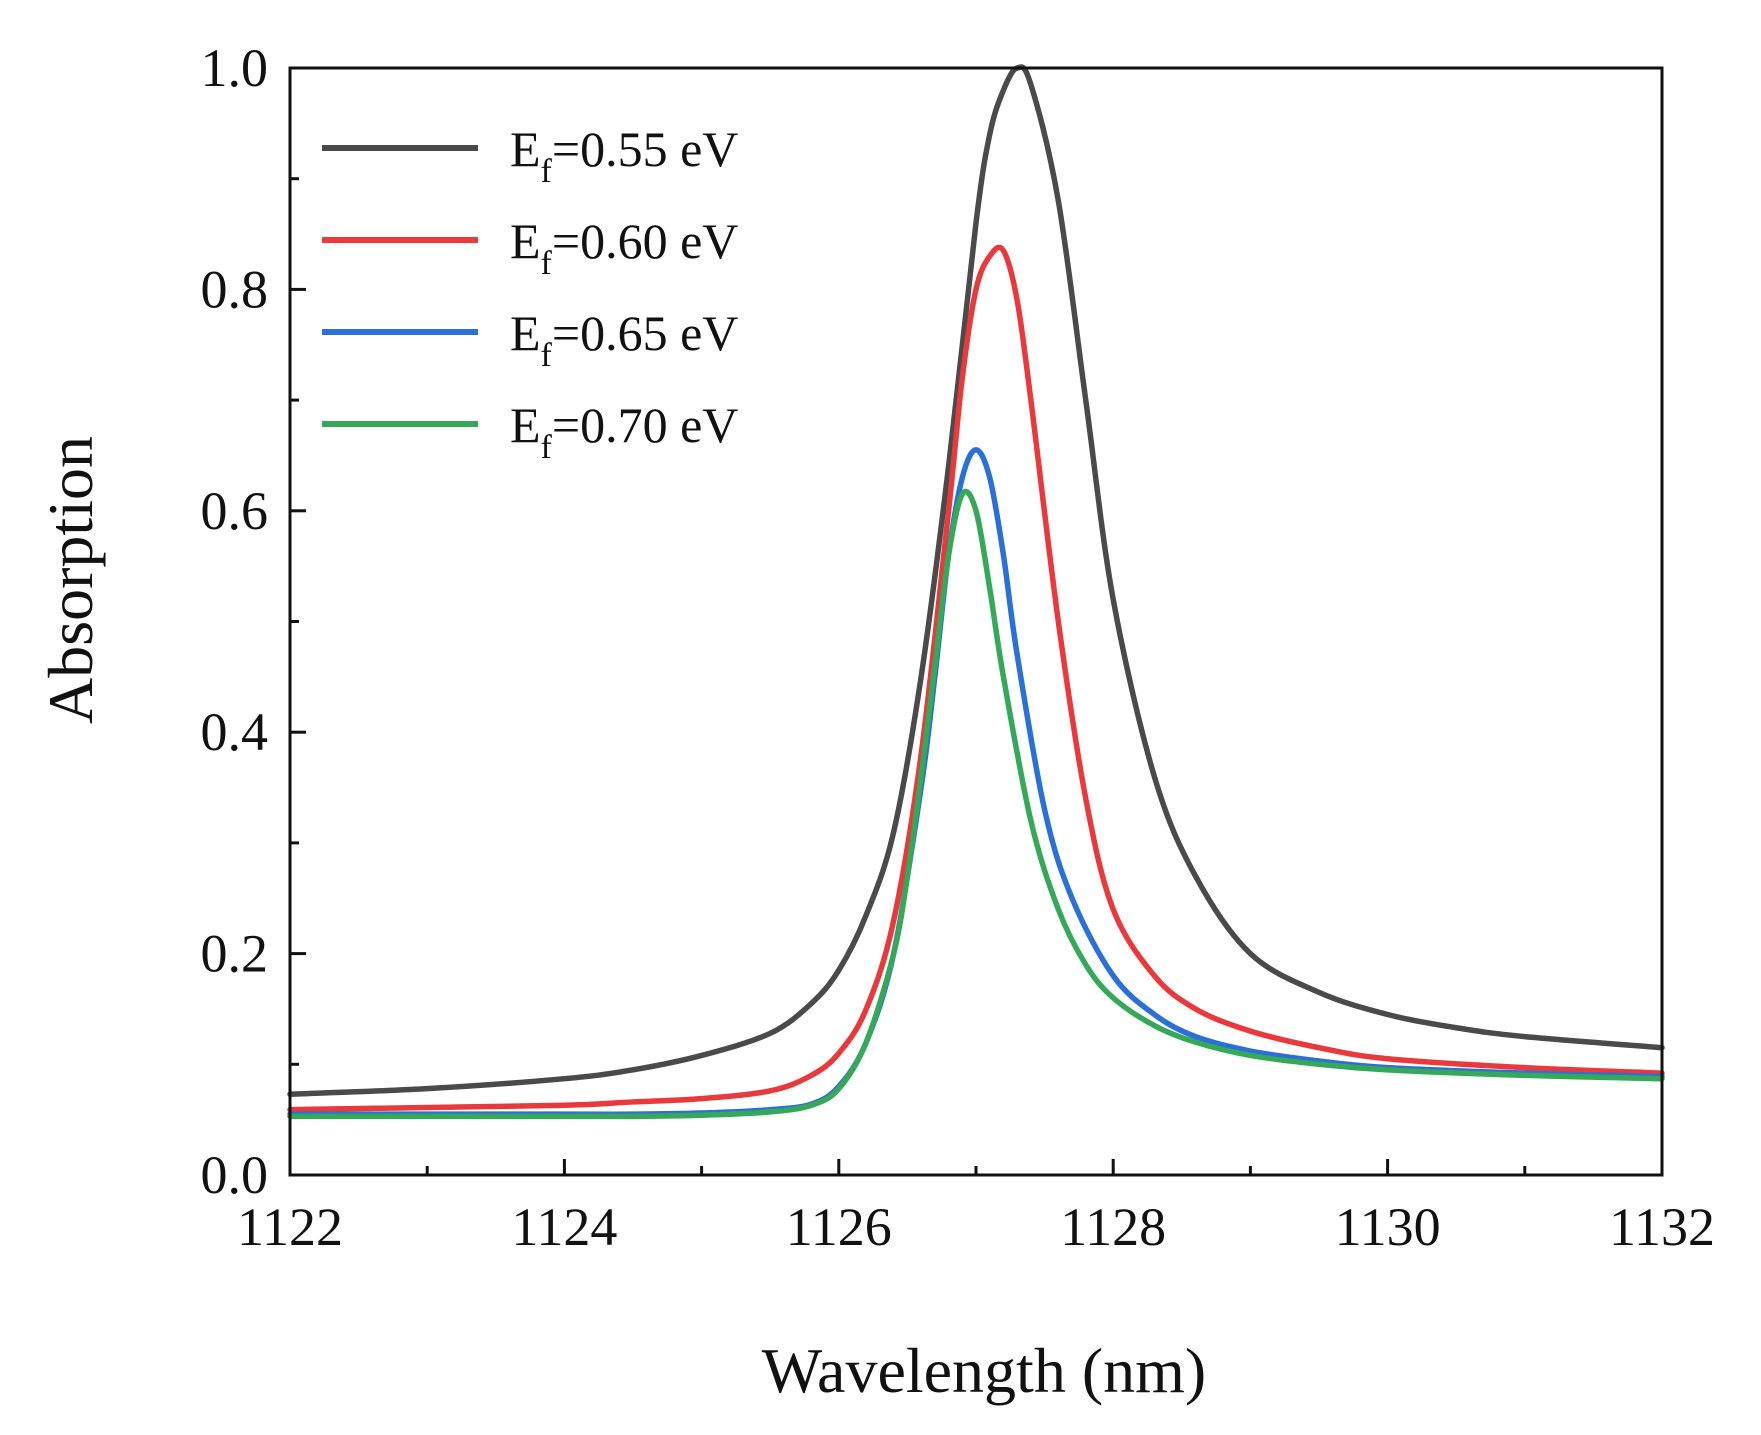 Image resolution: width=1761 pixels, height=1435 pixels. What do you see at coordinates (235, 732) in the screenshot?
I see `y-tick-label: 0.4` at bounding box center [235, 732].